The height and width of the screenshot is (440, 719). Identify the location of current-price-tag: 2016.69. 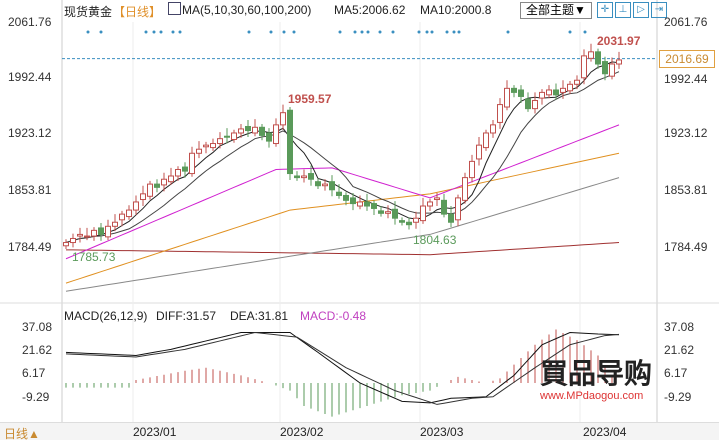
(687, 59).